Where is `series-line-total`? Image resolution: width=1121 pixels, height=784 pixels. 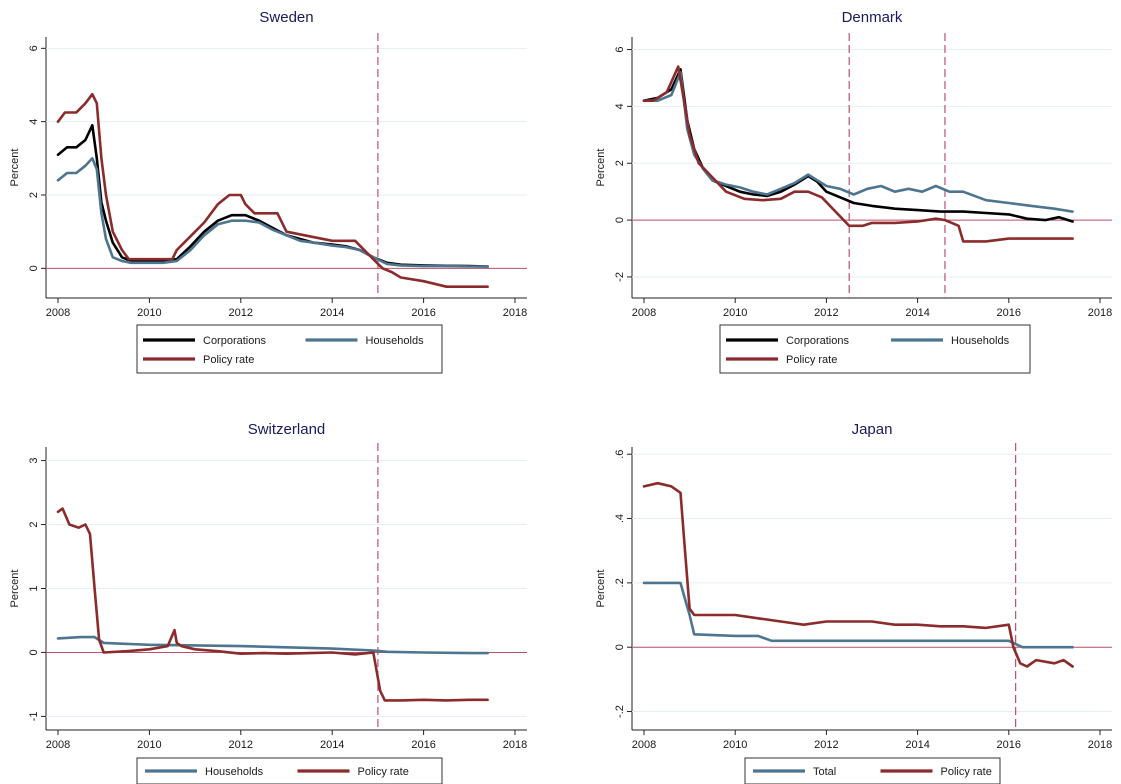
series-line-total is located at coordinates (858, 615).